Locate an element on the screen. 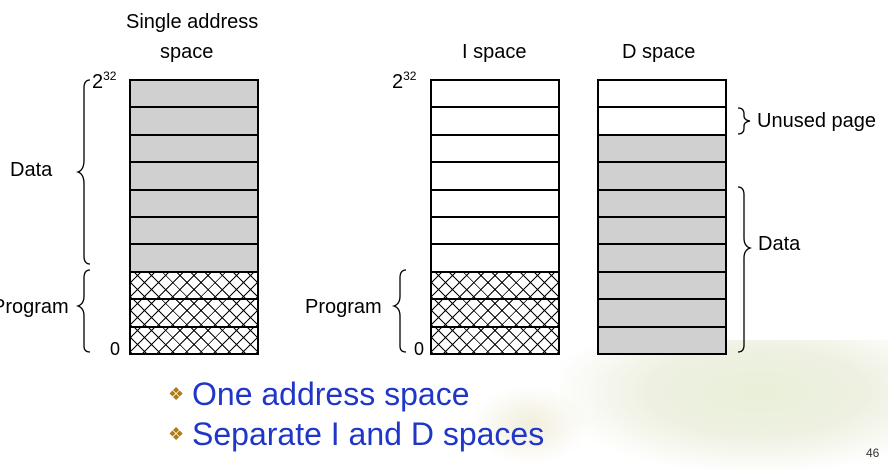  i-space-title: I space is located at coordinates (494, 52).